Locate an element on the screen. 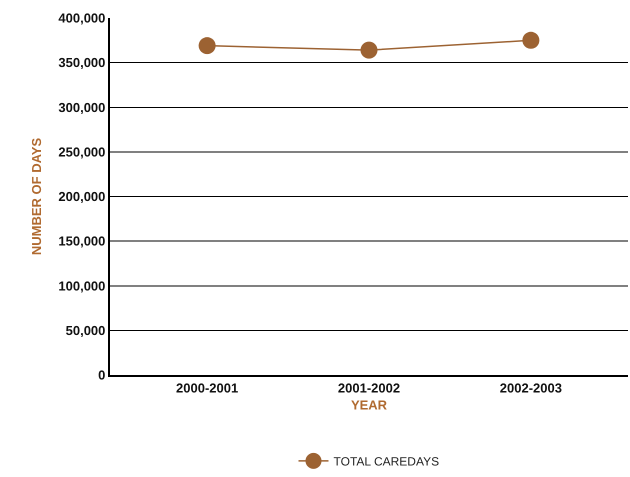 The image size is (630, 477). y-tick-label: 200,000 is located at coordinates (82, 196).